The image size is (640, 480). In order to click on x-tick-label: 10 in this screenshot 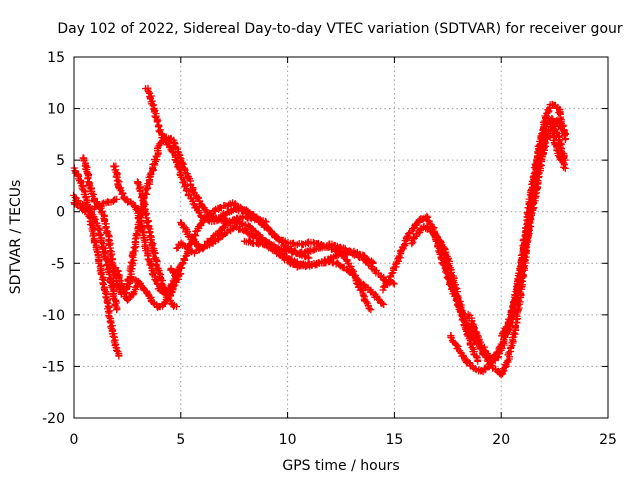, I will do `click(288, 440)`.